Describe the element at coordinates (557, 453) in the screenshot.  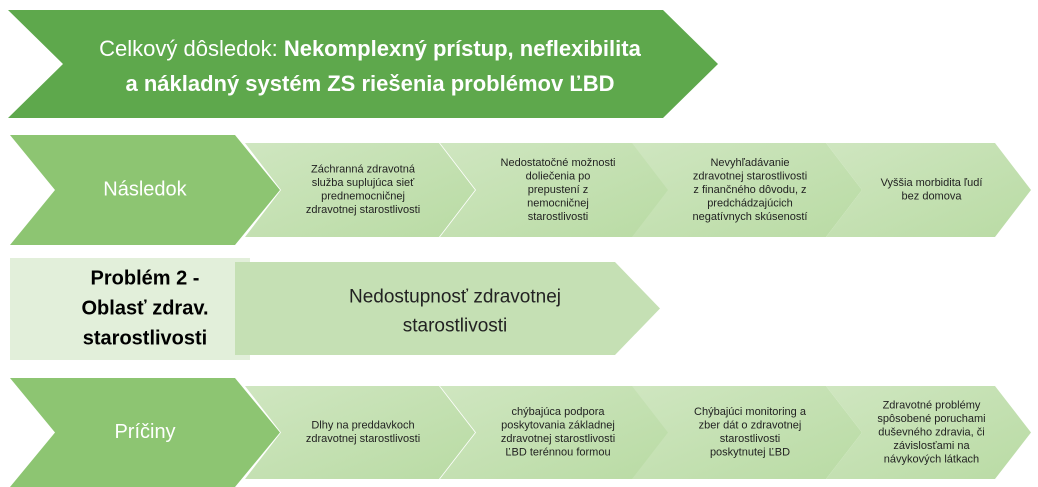
I see `item-text: ĽBD terénnou formou` at that location.